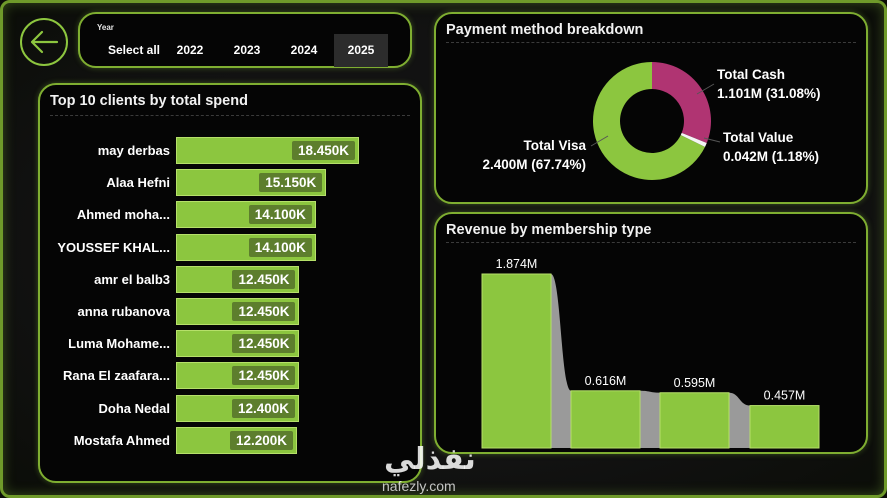 This screenshot has width=887, height=498. What do you see at coordinates (771, 156) in the screenshot?
I see `slice-value-value: 0.042M (1.18%)` at bounding box center [771, 156].